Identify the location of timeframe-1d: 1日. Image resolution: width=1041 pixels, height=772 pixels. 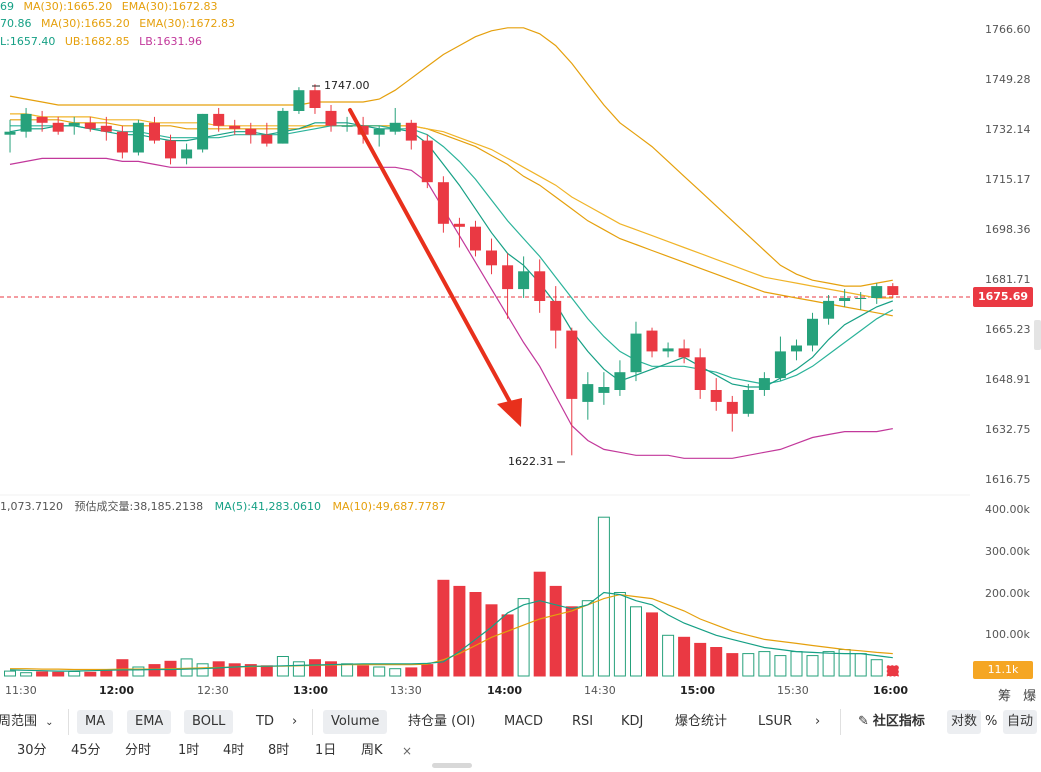
(326, 750).